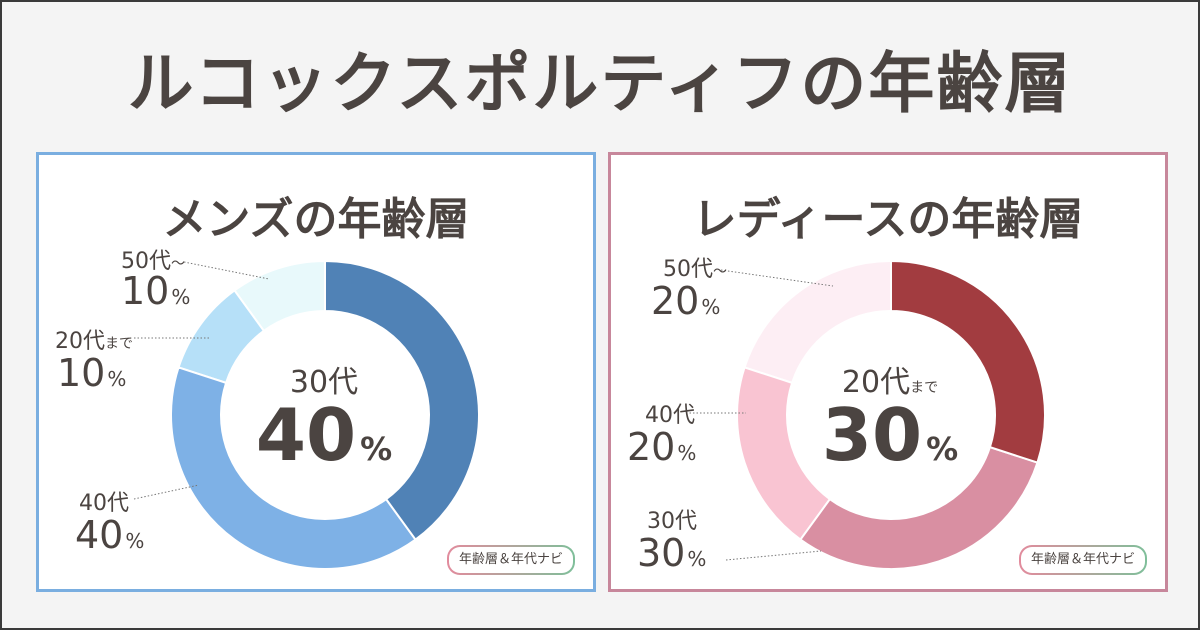  I want to click on mens-center-value: 40%, so click(324, 435).